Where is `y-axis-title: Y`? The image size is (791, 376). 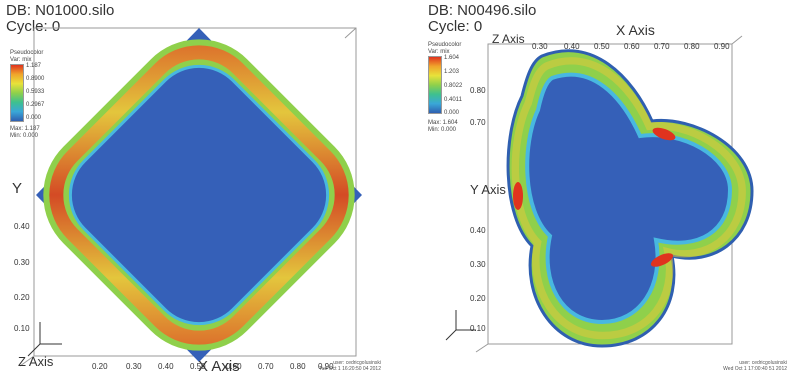 y-axis-title: Y is located at coordinates (17, 188).